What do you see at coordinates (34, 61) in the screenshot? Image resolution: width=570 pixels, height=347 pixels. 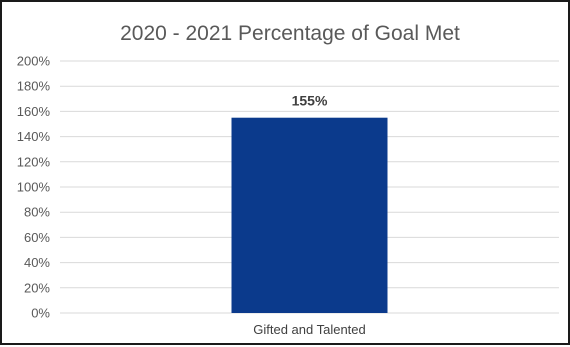 I see `y-tick-label: 200%` at bounding box center [34, 61].